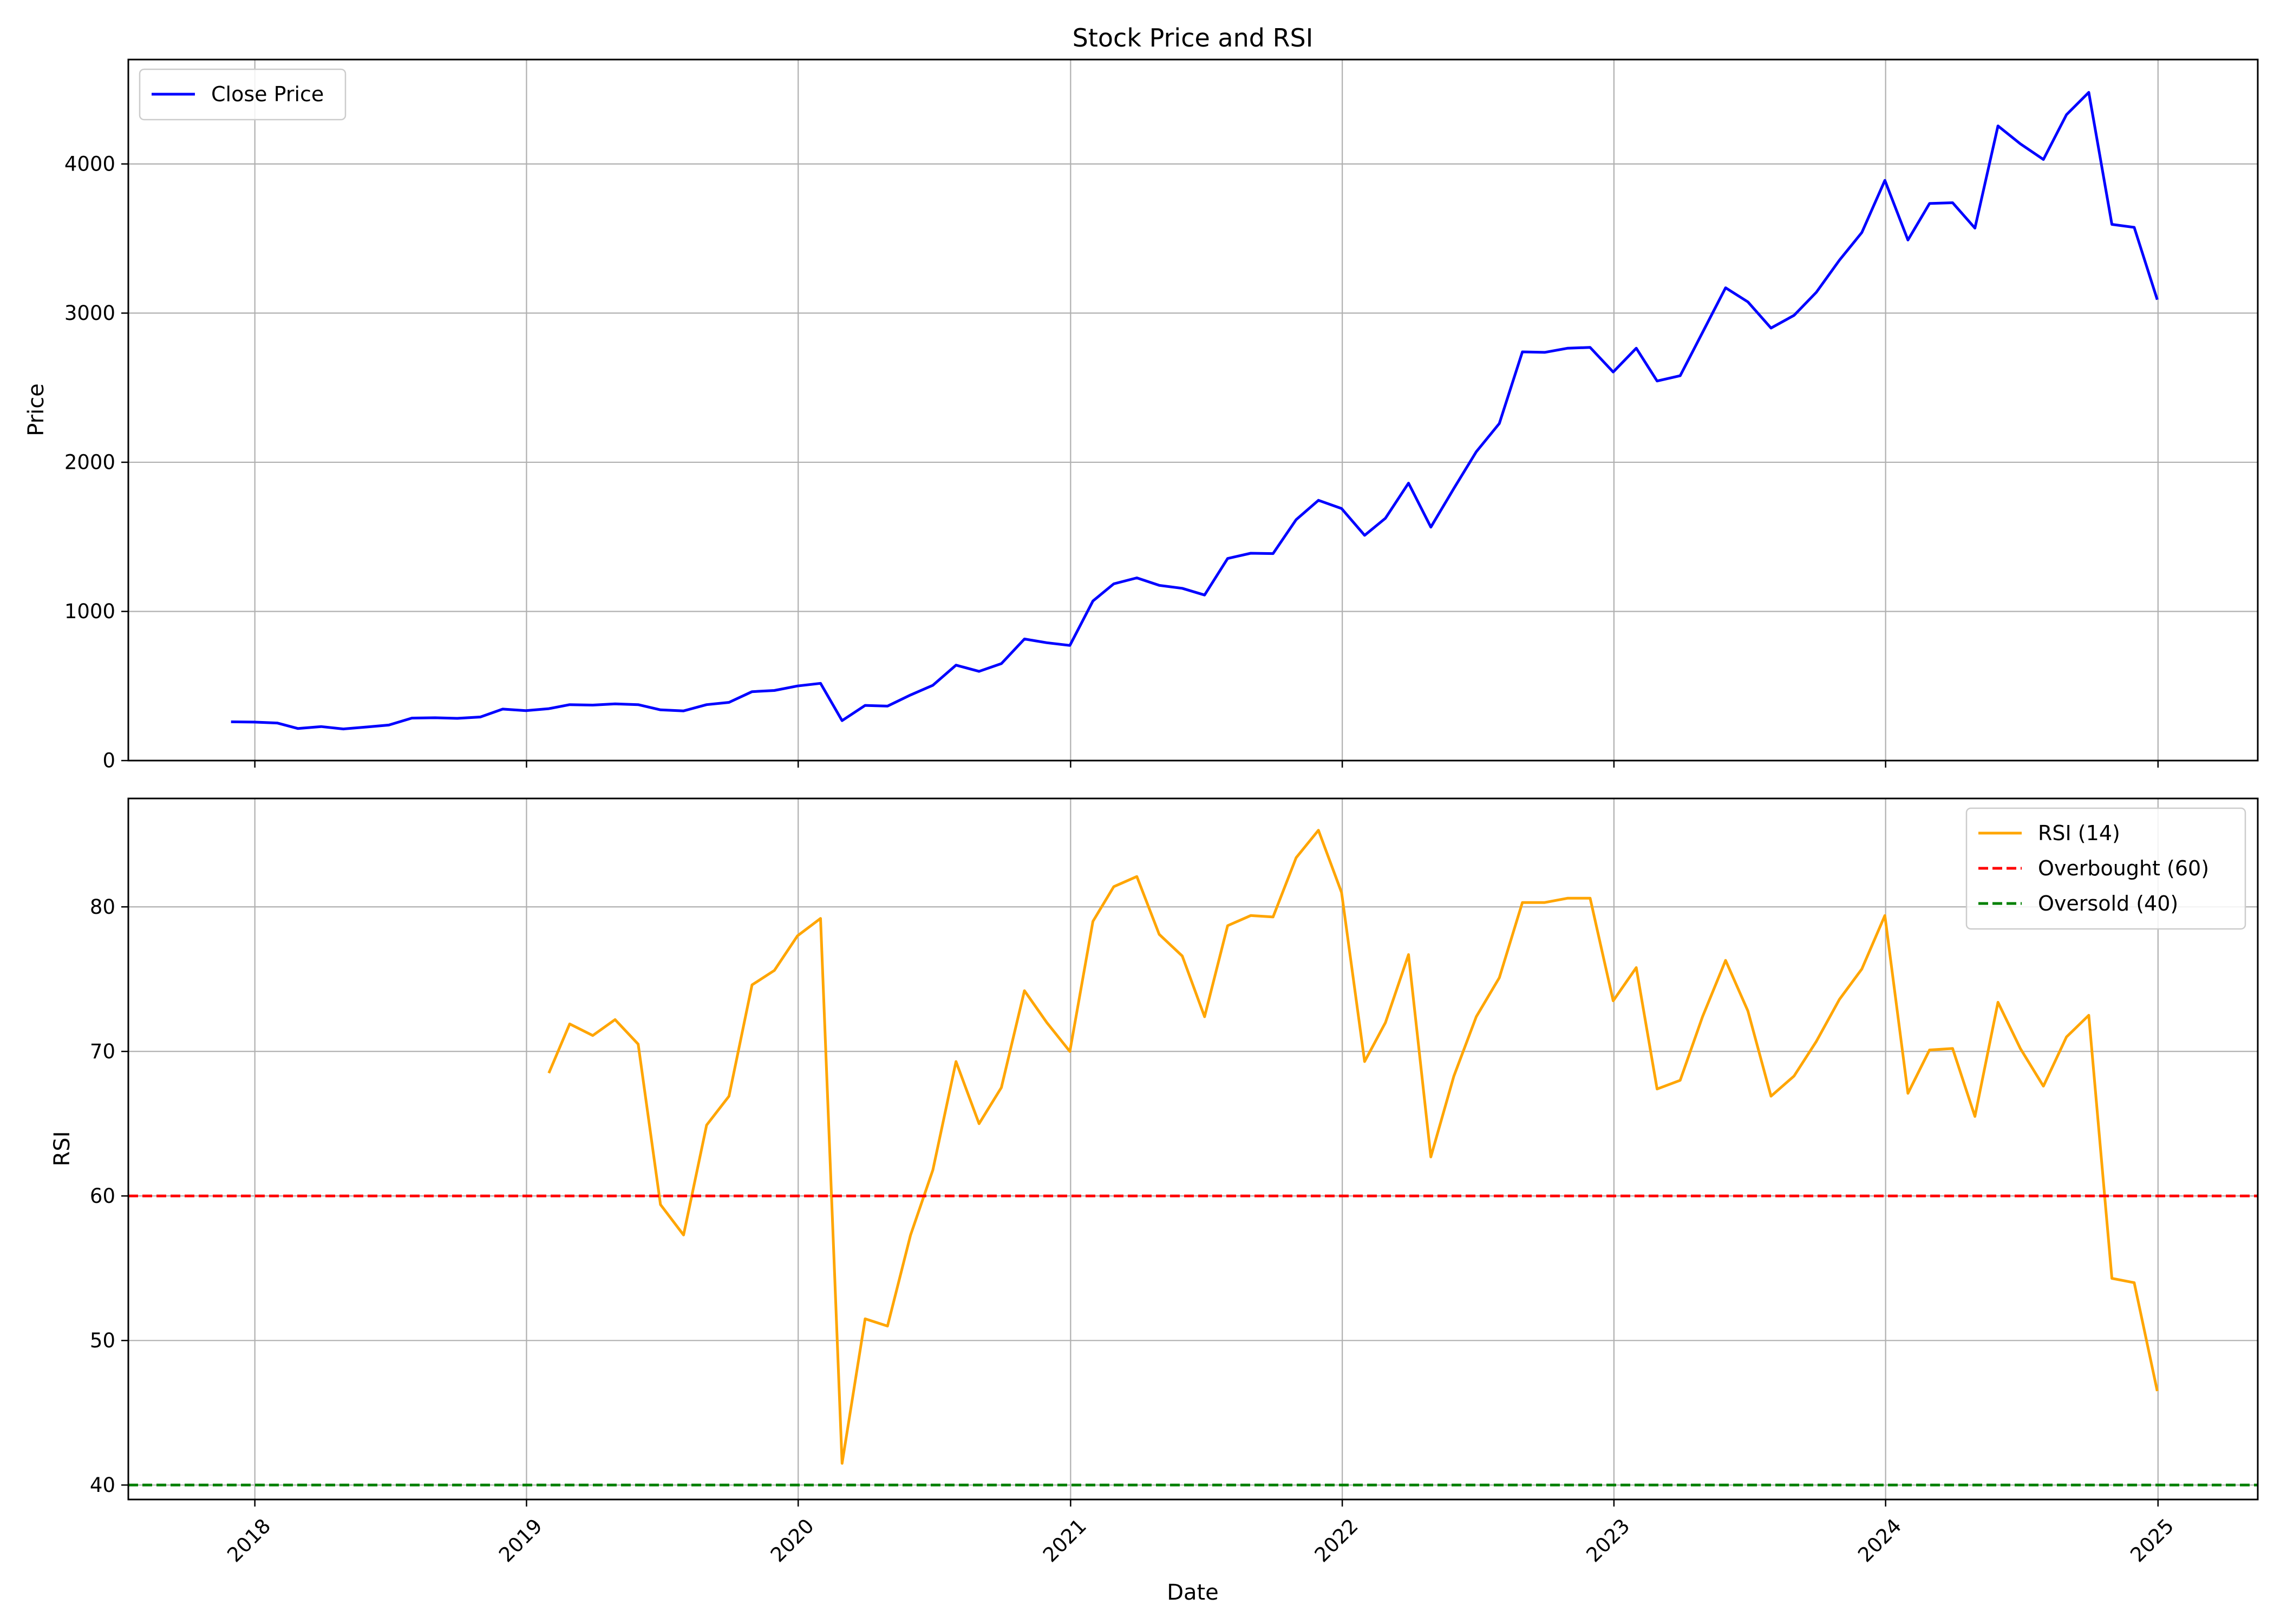 The image size is (2274, 1624). I want to click on rsi-y-tick-label-40: 40, so click(103, 1486).